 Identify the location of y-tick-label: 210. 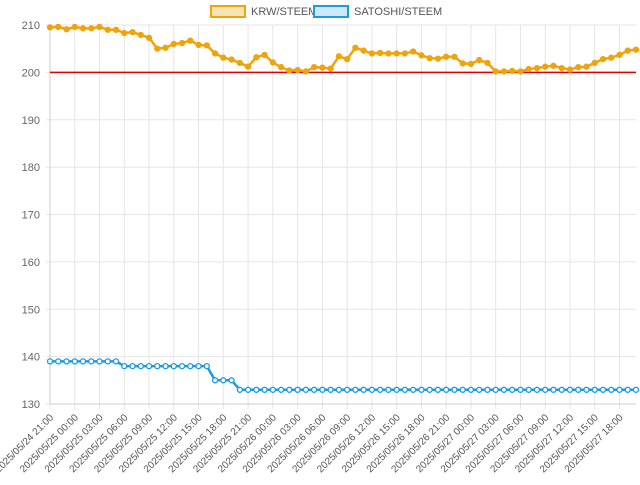
(31, 26).